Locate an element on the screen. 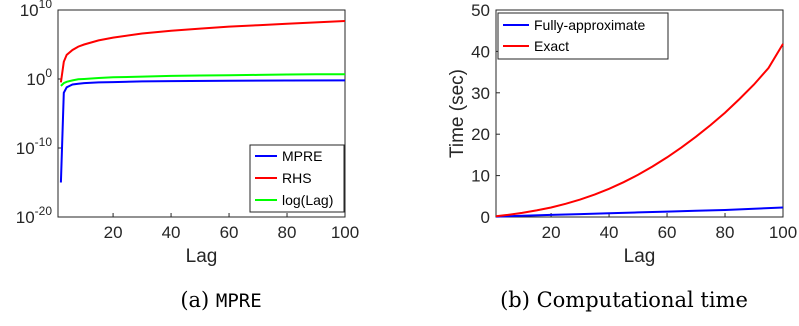 Image resolution: width=799 pixels, height=326 pixels. chart-b-legend-label-exact: Exact is located at coordinates (551, 46).